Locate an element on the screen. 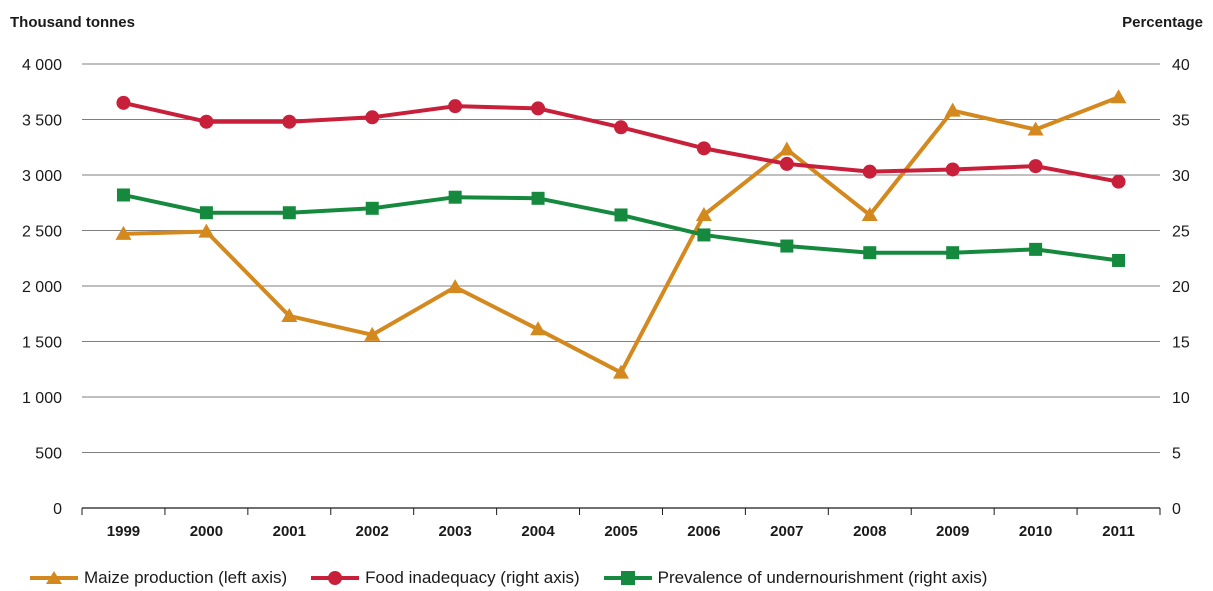 The height and width of the screenshot is (591, 1213). x-tick-label: 2010 is located at coordinates (1035, 531).